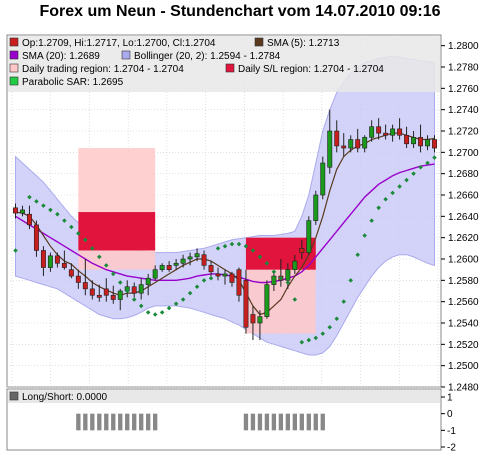 The width and height of the screenshot is (480, 457). Describe the element at coordinates (117, 231) in the screenshot. I see `sl-region` at that location.